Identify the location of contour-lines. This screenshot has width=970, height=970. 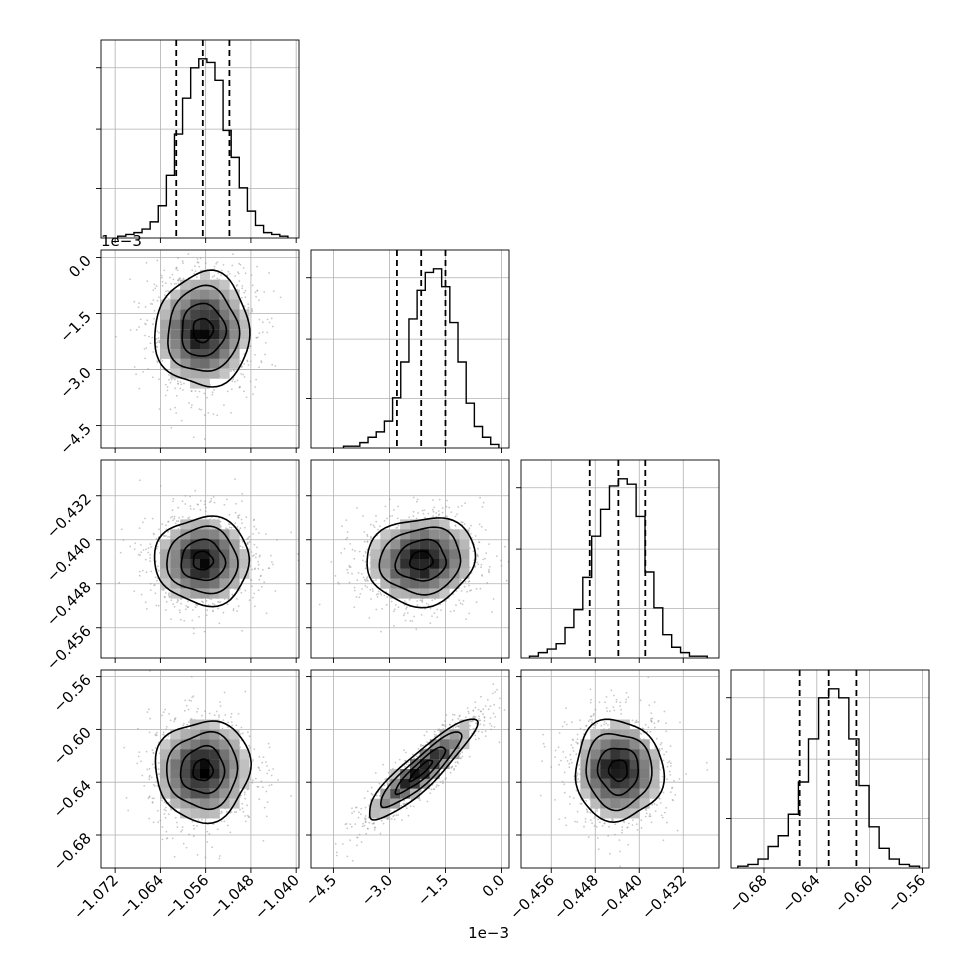
(421, 563).